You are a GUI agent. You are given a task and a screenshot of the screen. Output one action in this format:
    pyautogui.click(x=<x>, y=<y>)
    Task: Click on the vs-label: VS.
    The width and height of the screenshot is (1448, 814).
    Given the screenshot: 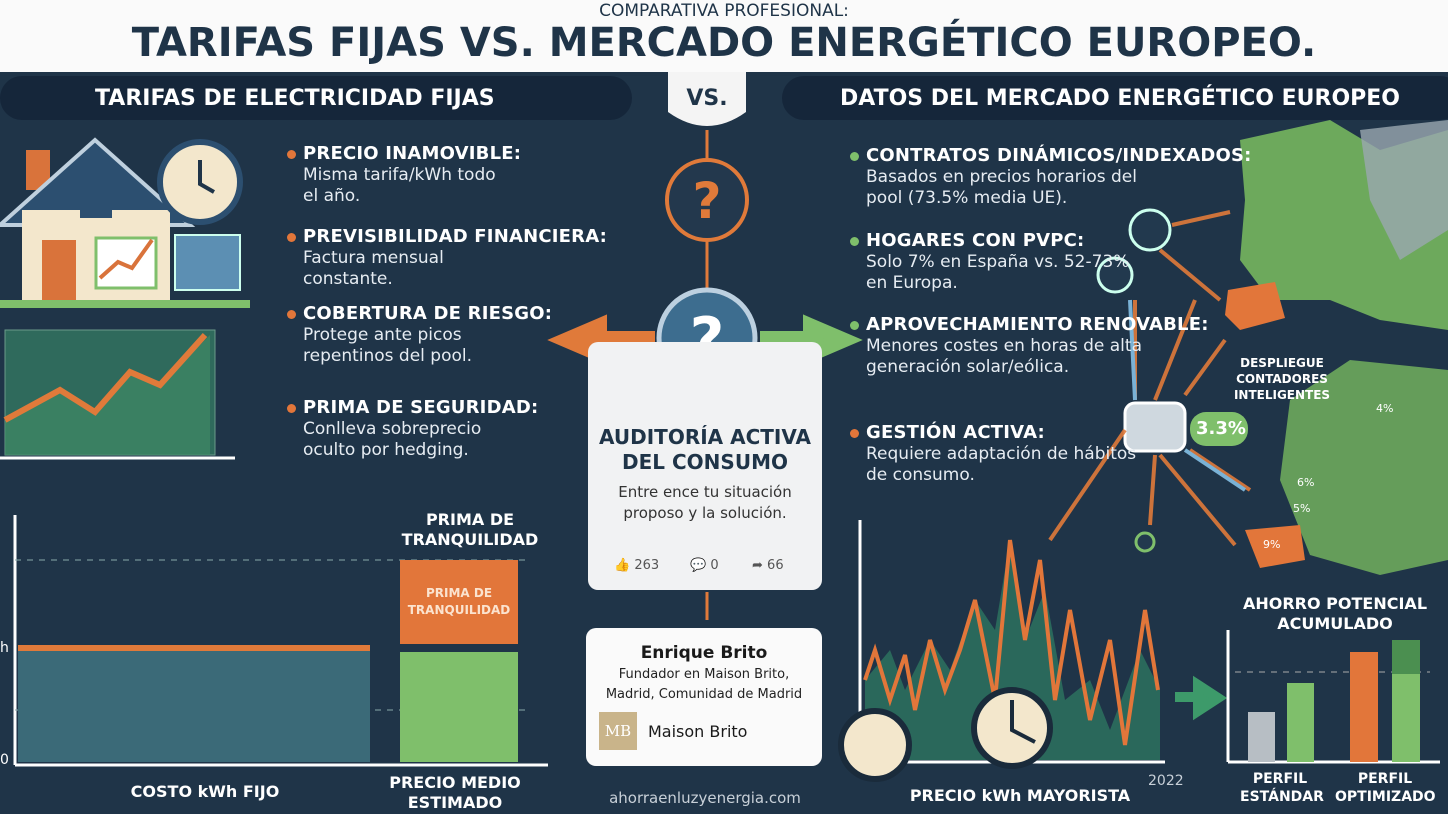 What is the action you would take?
    pyautogui.click(x=707, y=98)
    